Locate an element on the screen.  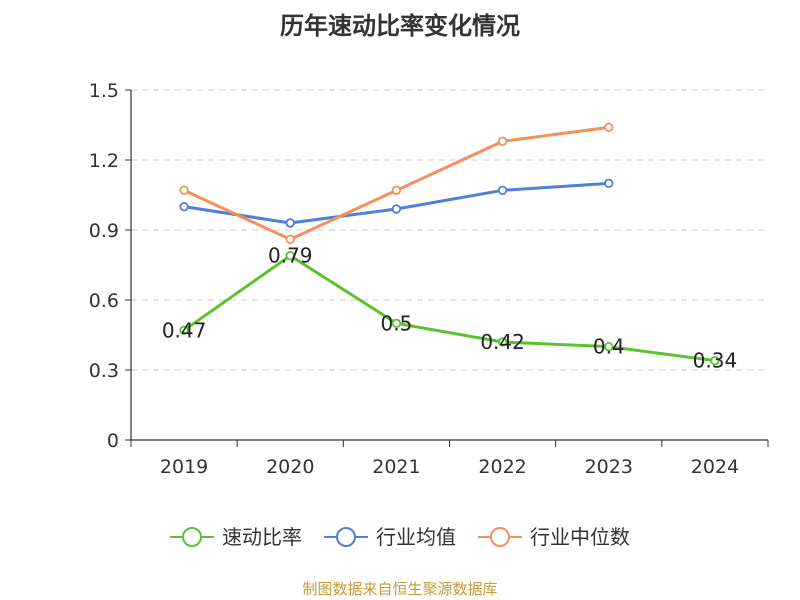
chart-title: 历年速动比率变化情况 is located at coordinates (400, 26).